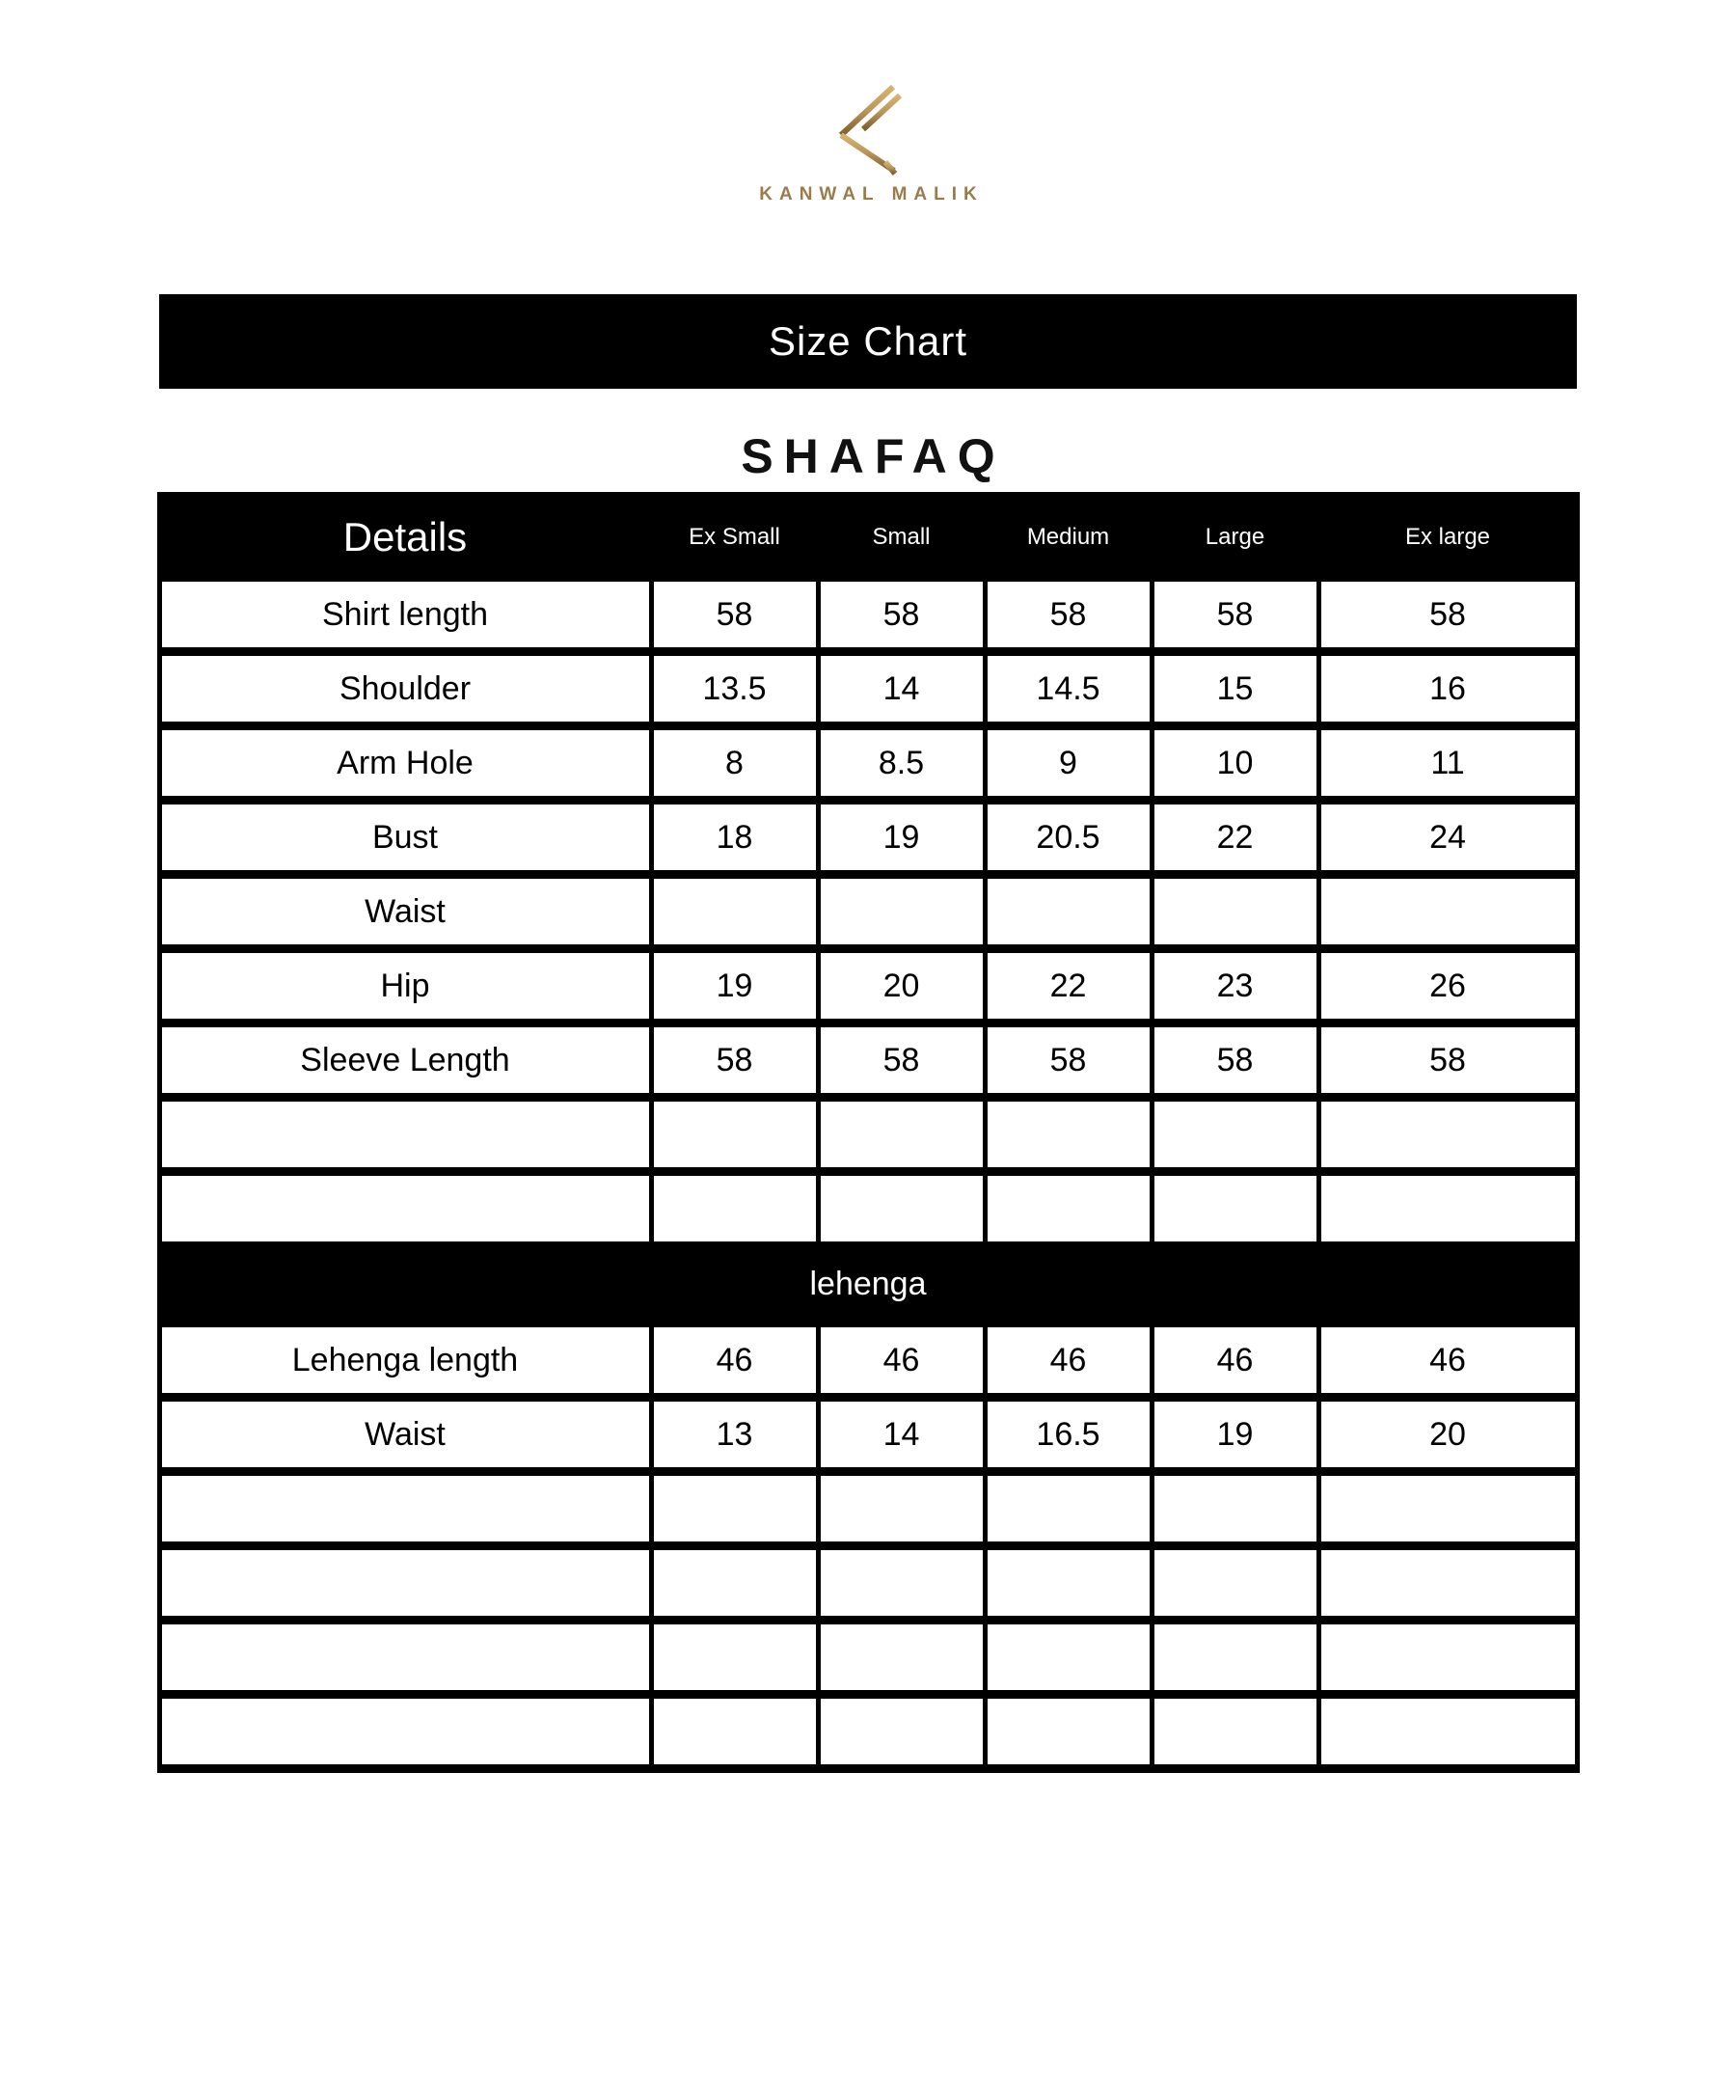 The width and height of the screenshot is (1736, 2100). I want to click on table-row: Bust 18 19 20.5 22 24, so click(868, 837).